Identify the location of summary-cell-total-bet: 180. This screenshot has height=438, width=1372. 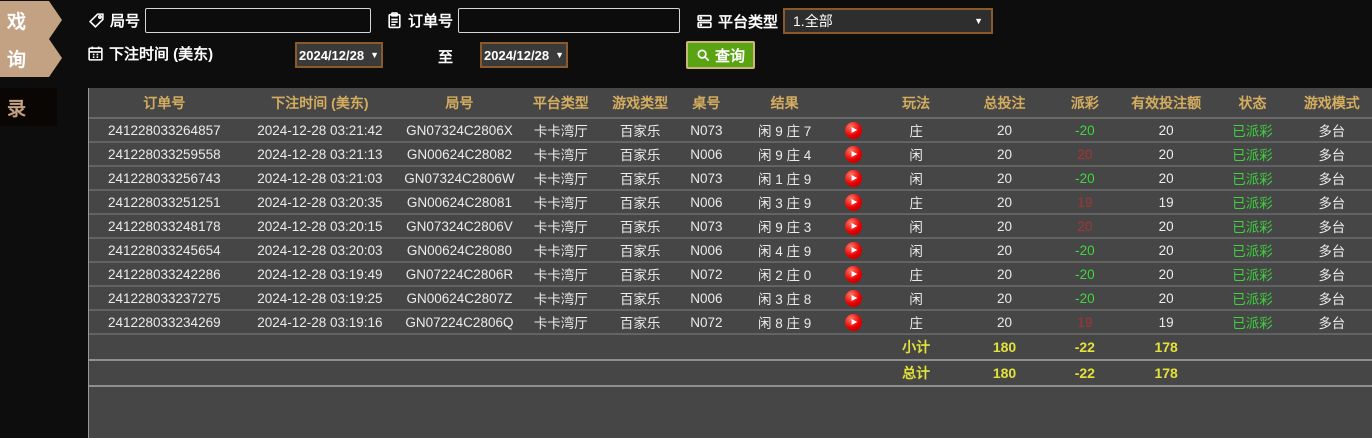
(1004, 347).